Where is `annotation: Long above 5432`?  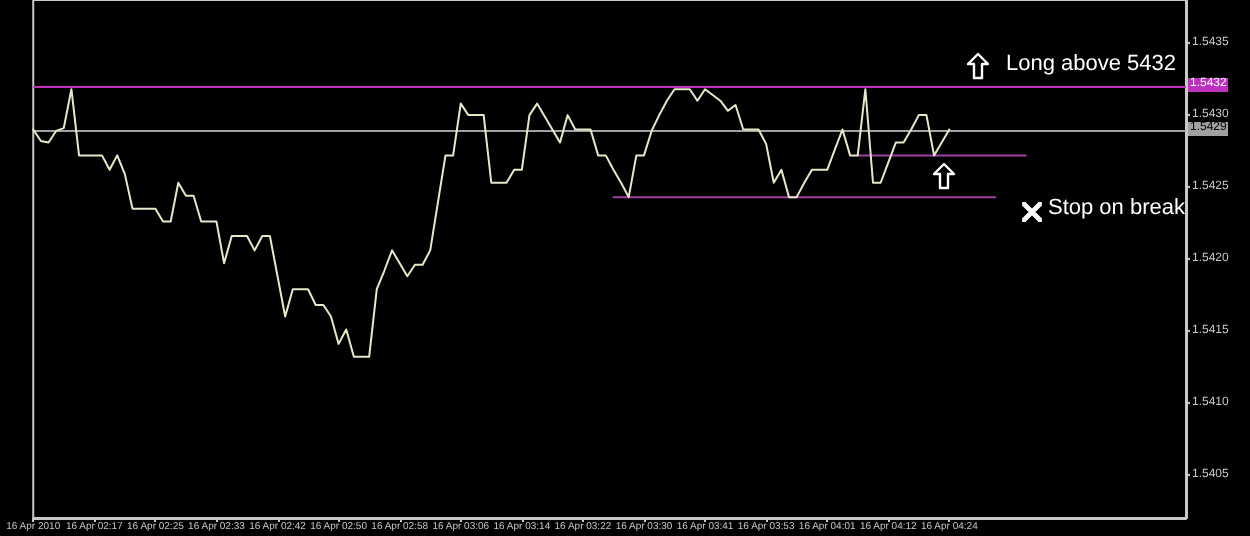
annotation: Long above 5432 is located at coordinates (1091, 64).